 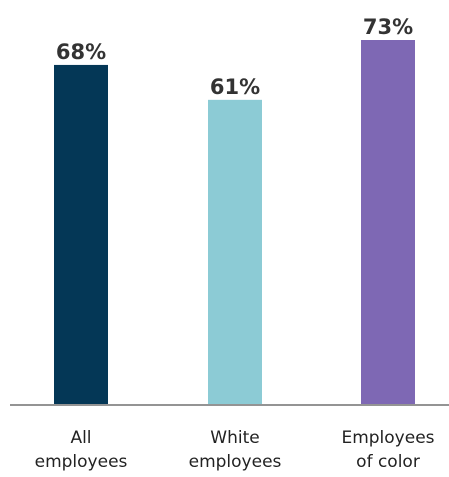 What do you see at coordinates (388, 27) in the screenshot?
I see `data-label-2: 73%` at bounding box center [388, 27].